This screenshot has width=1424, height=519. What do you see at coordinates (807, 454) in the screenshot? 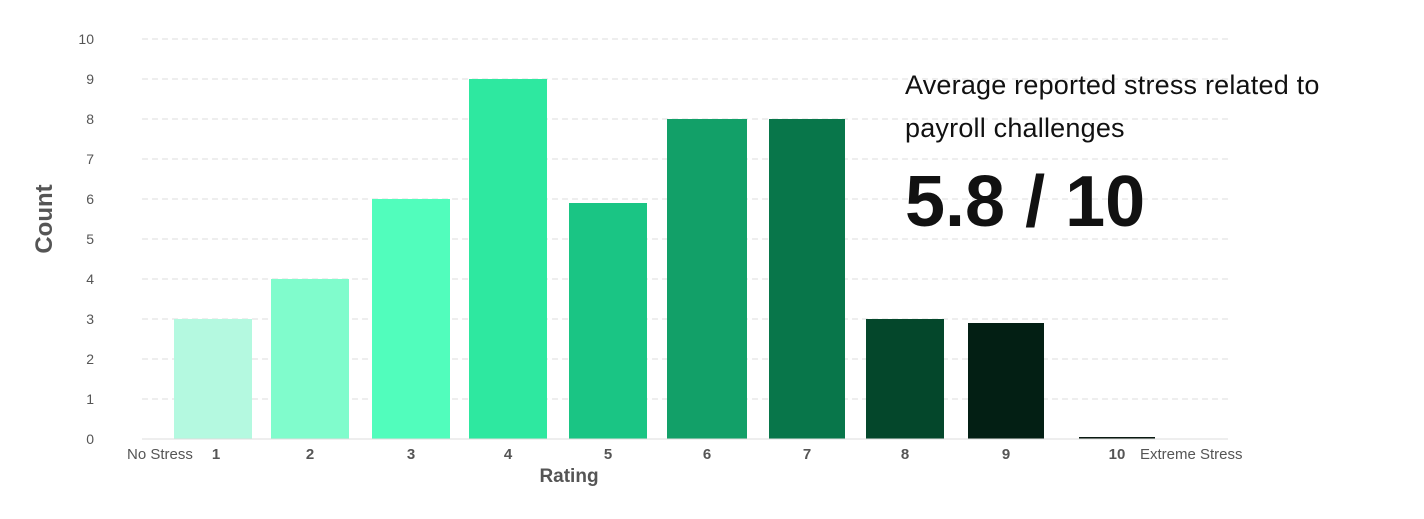
I see `x-tick-label: 7` at bounding box center [807, 454].